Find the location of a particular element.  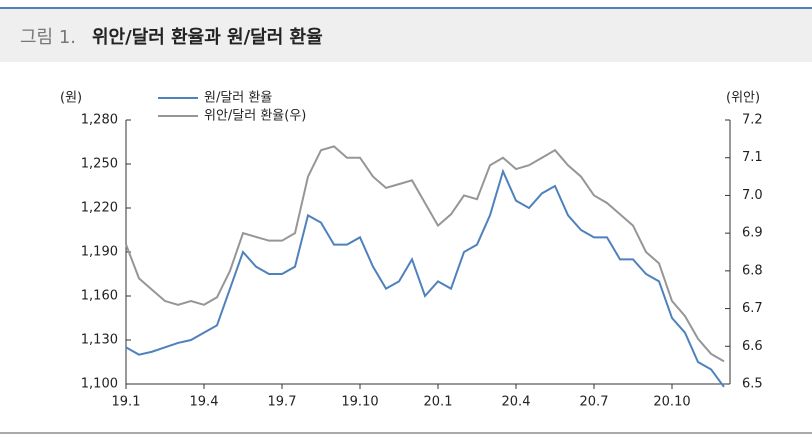

x-tick-label: 20.10 is located at coordinates (671, 402).